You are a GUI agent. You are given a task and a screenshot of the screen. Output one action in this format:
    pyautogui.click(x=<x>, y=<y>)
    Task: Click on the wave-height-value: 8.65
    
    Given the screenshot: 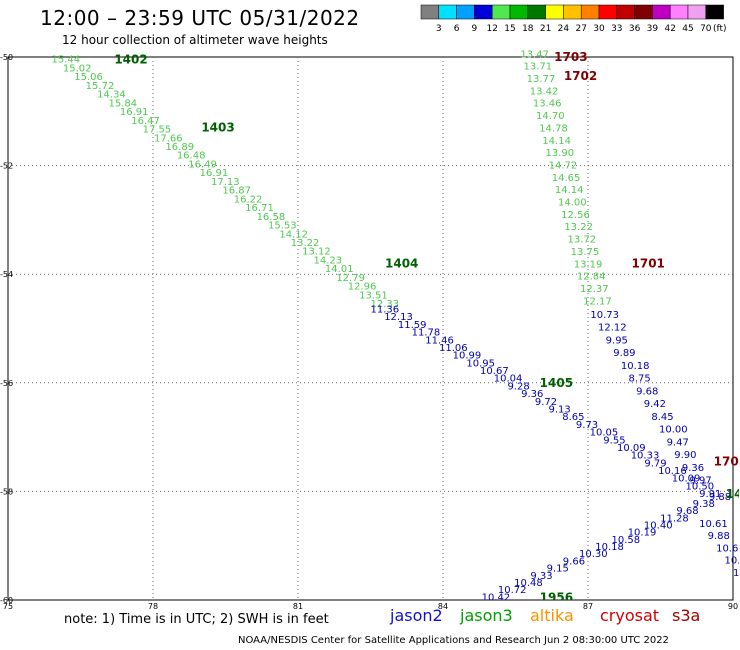 What is the action you would take?
    pyautogui.click(x=573, y=417)
    